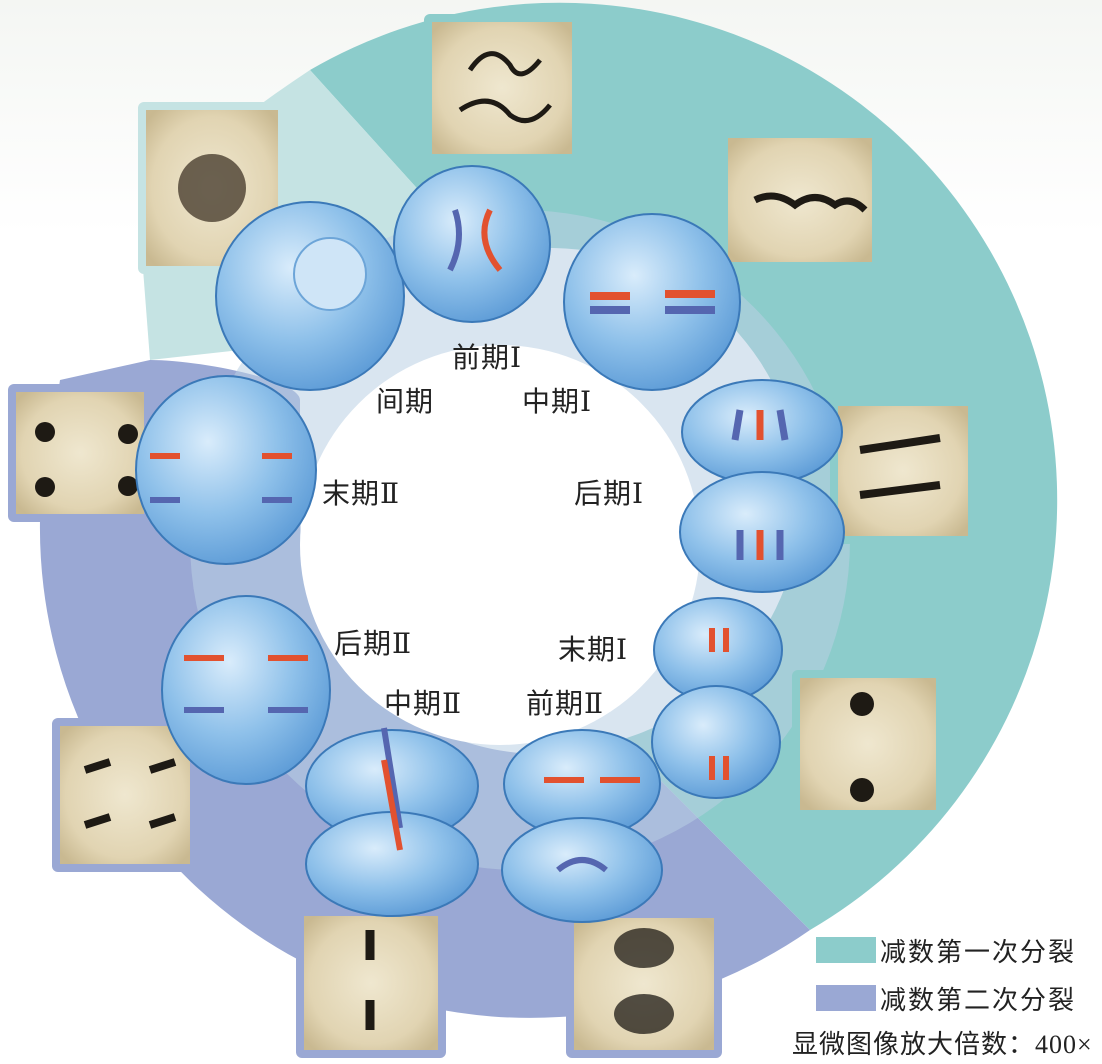 This screenshot has width=1102, height=1064. I want to click on label-telophase1: 末期Ⅰ, so click(593, 650).